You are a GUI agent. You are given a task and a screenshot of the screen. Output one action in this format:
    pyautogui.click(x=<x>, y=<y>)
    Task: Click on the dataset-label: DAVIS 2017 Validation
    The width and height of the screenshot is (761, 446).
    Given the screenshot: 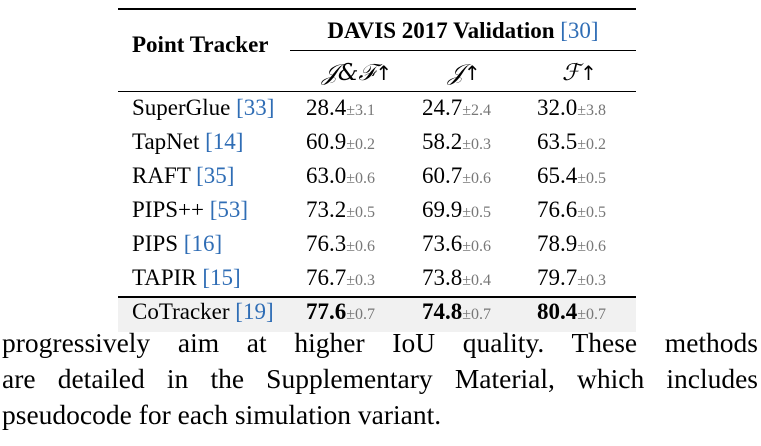 What is the action you would take?
    pyautogui.click(x=441, y=30)
    